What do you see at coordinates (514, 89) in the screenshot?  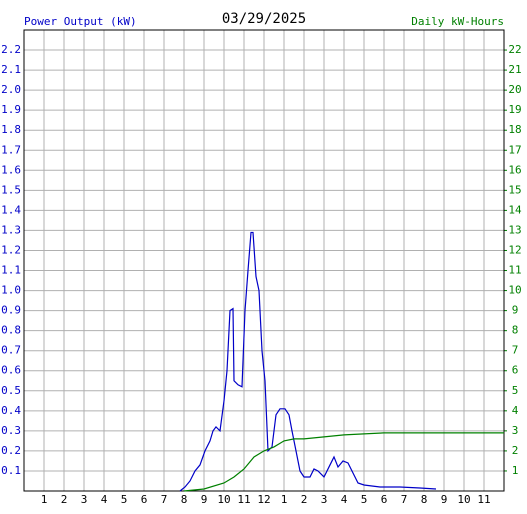 I see `y2-tick-label: 20` at bounding box center [514, 89].